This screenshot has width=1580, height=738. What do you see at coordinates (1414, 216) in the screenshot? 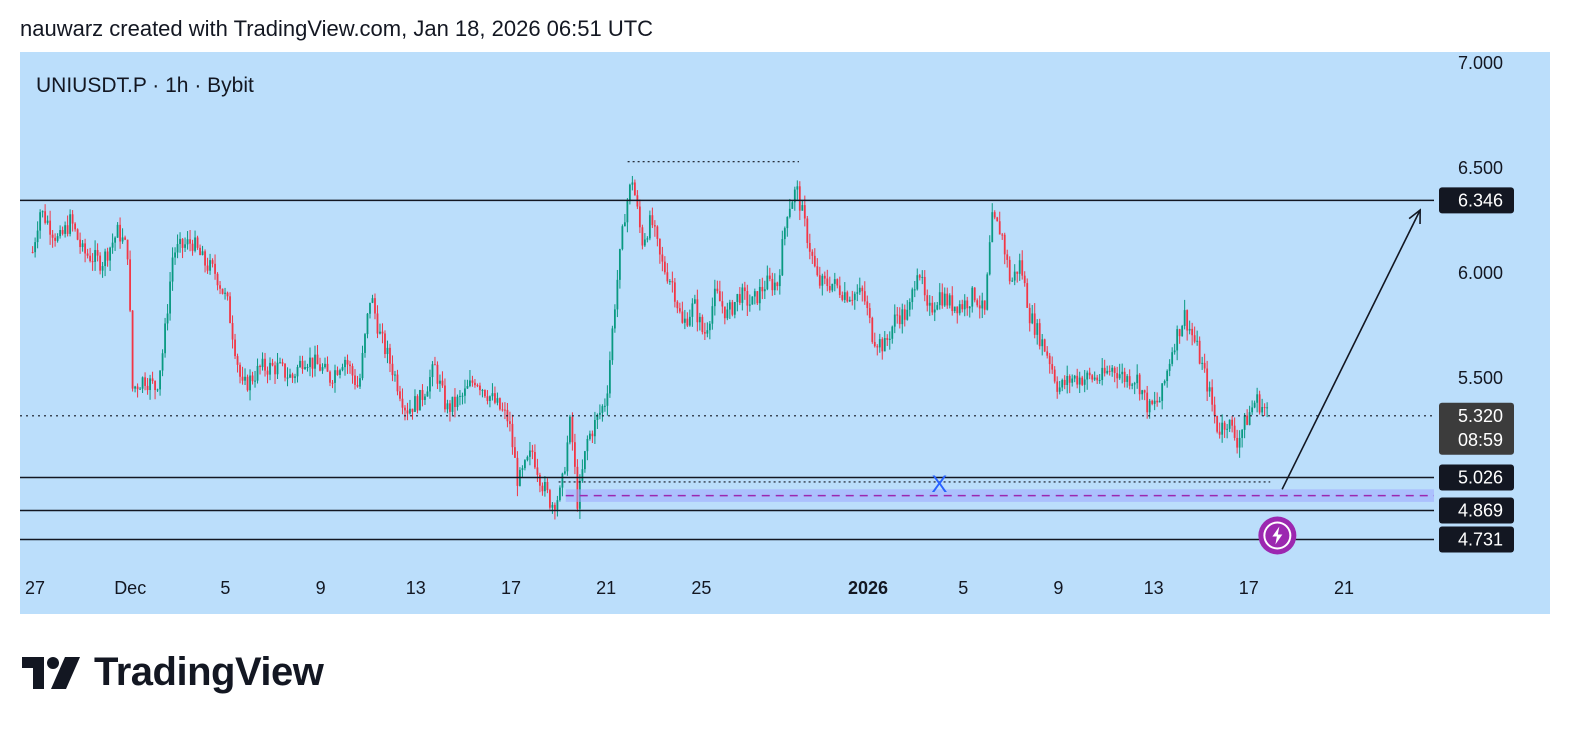
I see `projection-arrow-head` at bounding box center [1414, 216].